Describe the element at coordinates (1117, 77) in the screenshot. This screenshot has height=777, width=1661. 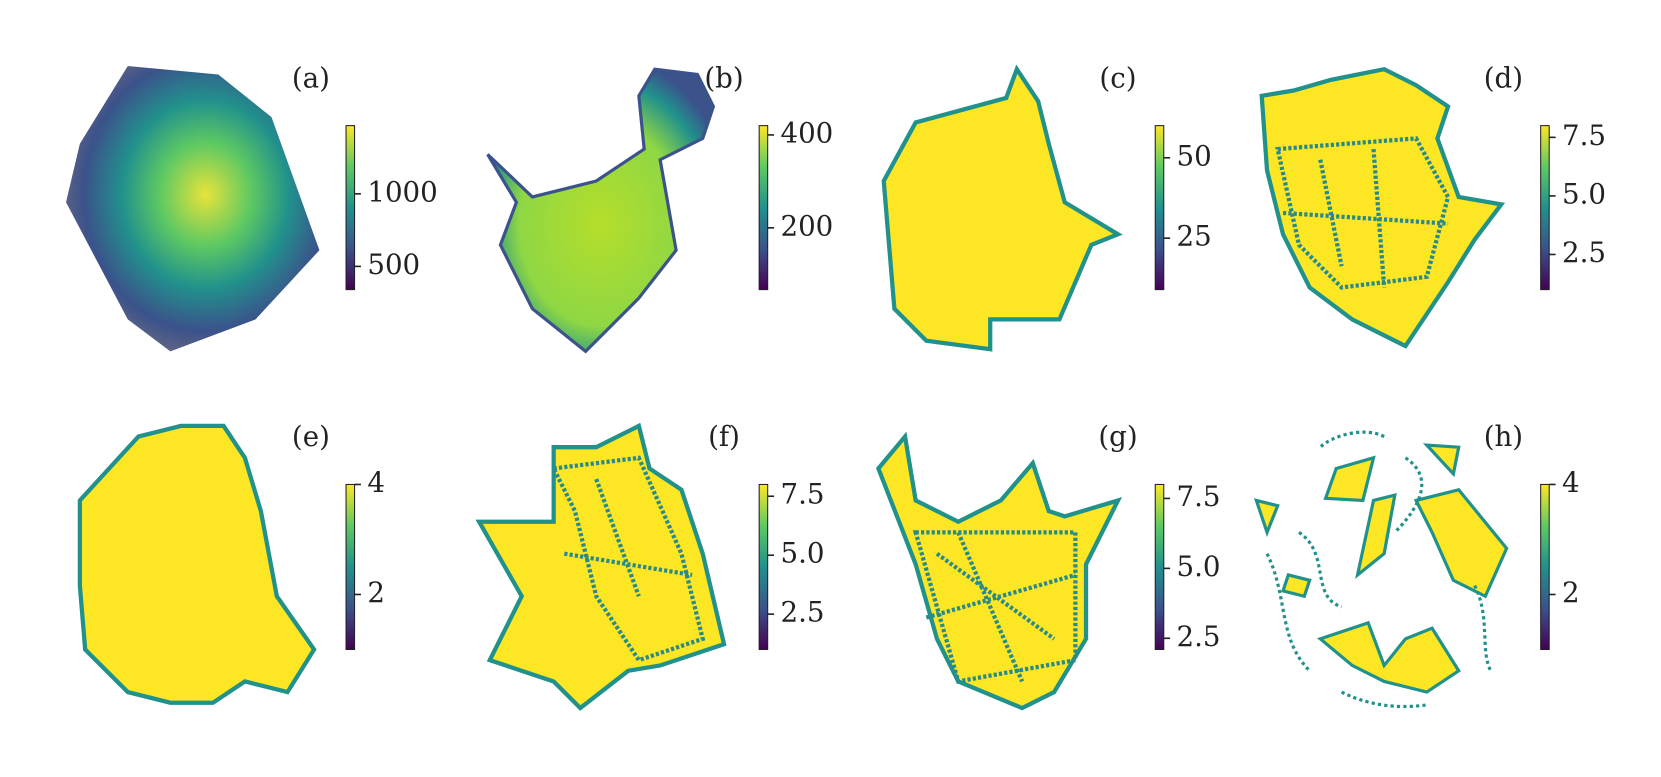
I see `panel-label: (c)` at that location.